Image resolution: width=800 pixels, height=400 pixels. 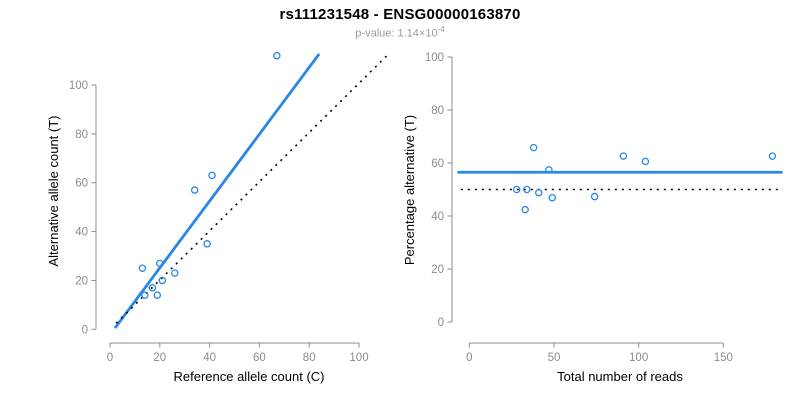 What do you see at coordinates (554, 358) in the screenshot?
I see `right-x-tick-label: 50` at bounding box center [554, 358].